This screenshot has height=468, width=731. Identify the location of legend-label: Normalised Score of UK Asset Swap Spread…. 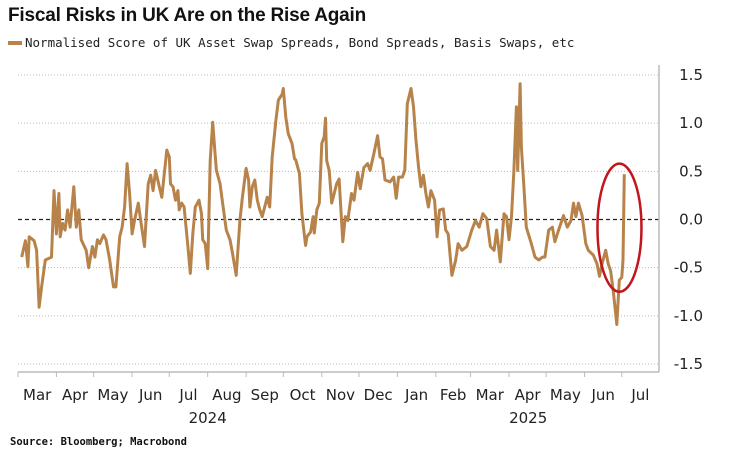
(300, 42).